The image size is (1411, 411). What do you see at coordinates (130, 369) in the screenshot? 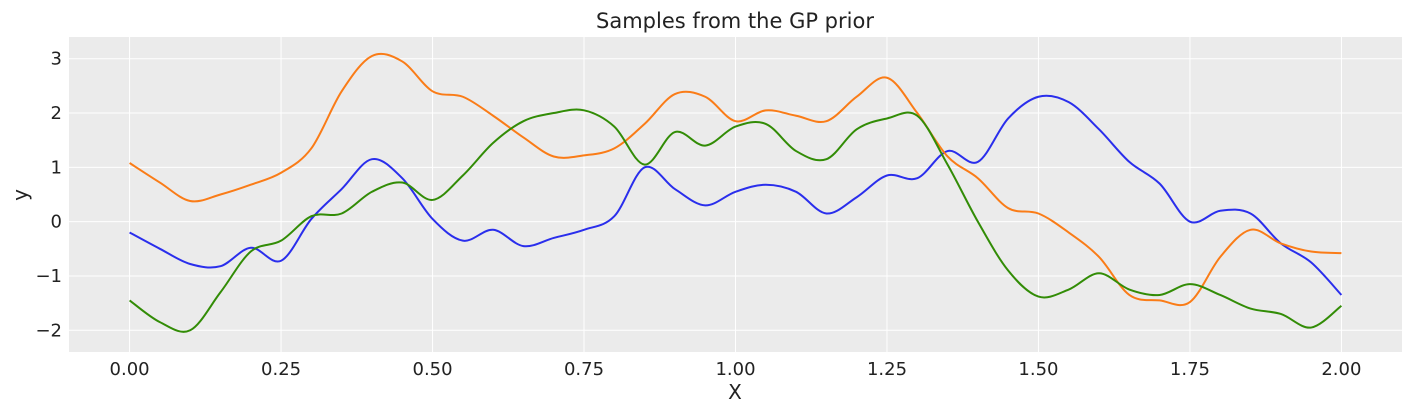
I see `x-tick-label: 0.00` at bounding box center [130, 369].